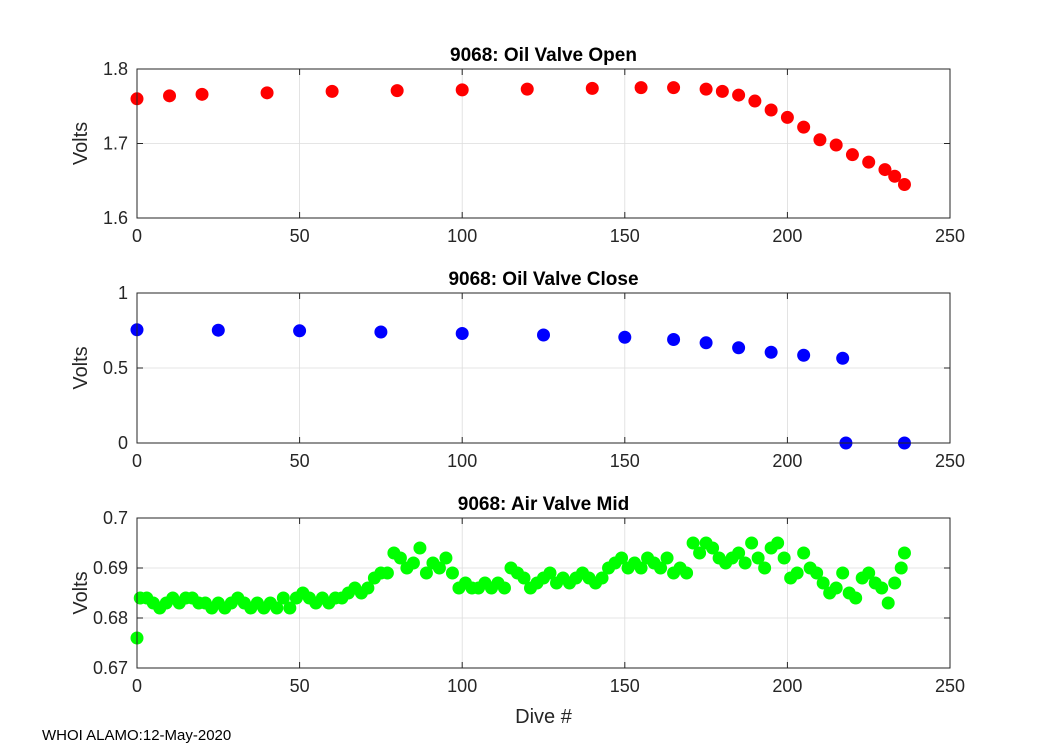 This screenshot has width=1050, height=750. What do you see at coordinates (110, 618) in the screenshot?
I see `y-tick-label: 0.68` at bounding box center [110, 618].